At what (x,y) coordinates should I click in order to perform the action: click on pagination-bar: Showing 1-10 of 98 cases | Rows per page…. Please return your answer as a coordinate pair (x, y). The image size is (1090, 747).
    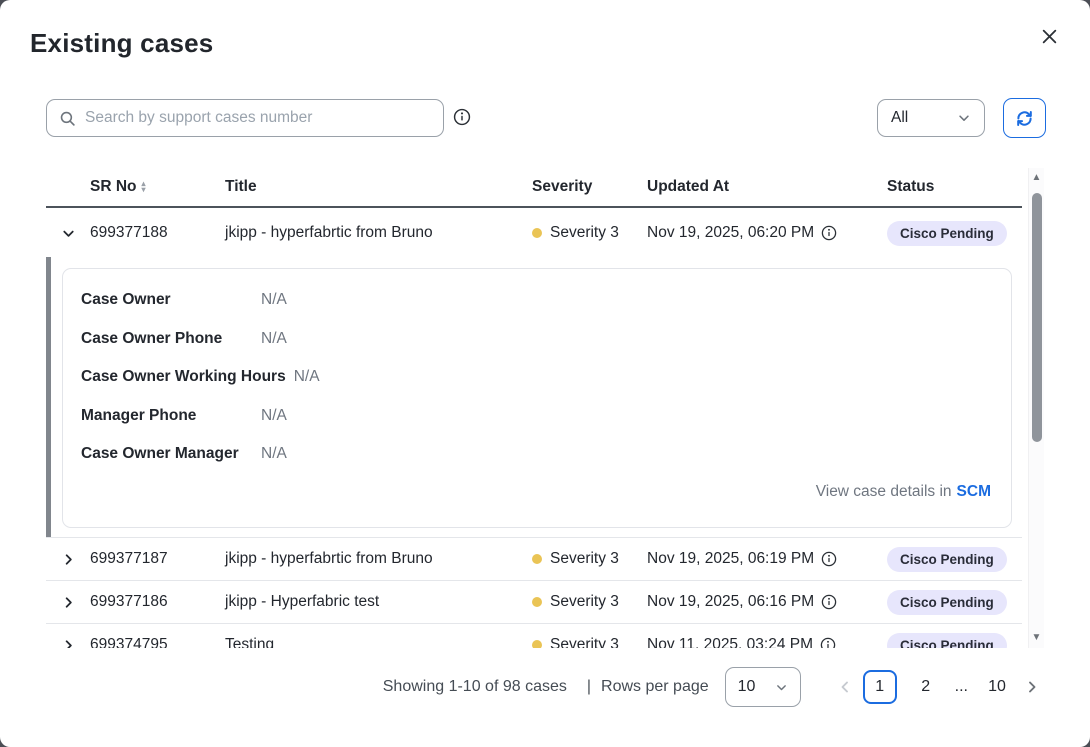
    Looking at the image, I should click on (545, 687).